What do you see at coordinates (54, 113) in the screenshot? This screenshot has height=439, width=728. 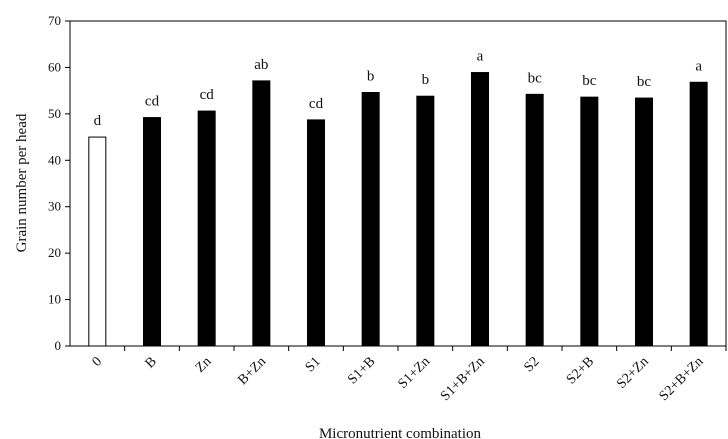 I see `y-tick-label: 50` at bounding box center [54, 113].